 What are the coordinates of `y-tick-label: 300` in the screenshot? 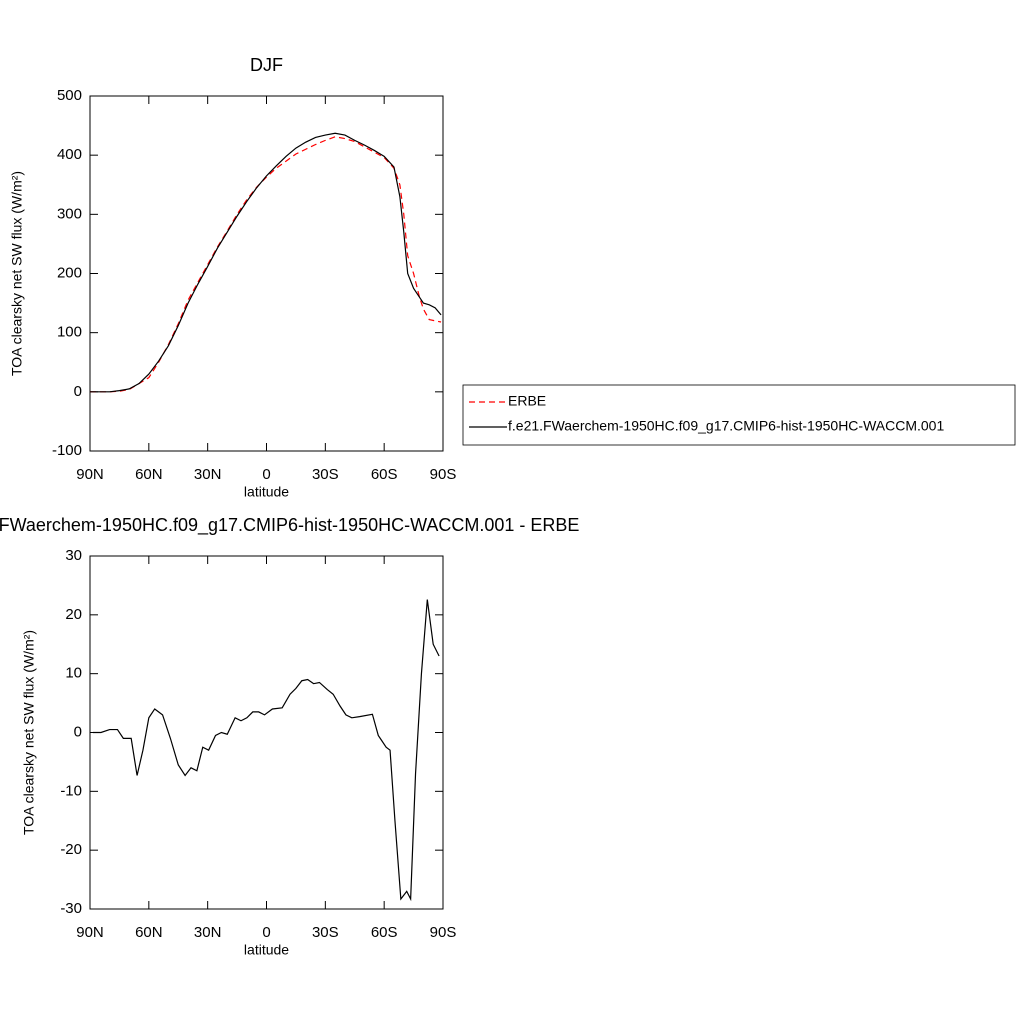 It's located at (69, 213).